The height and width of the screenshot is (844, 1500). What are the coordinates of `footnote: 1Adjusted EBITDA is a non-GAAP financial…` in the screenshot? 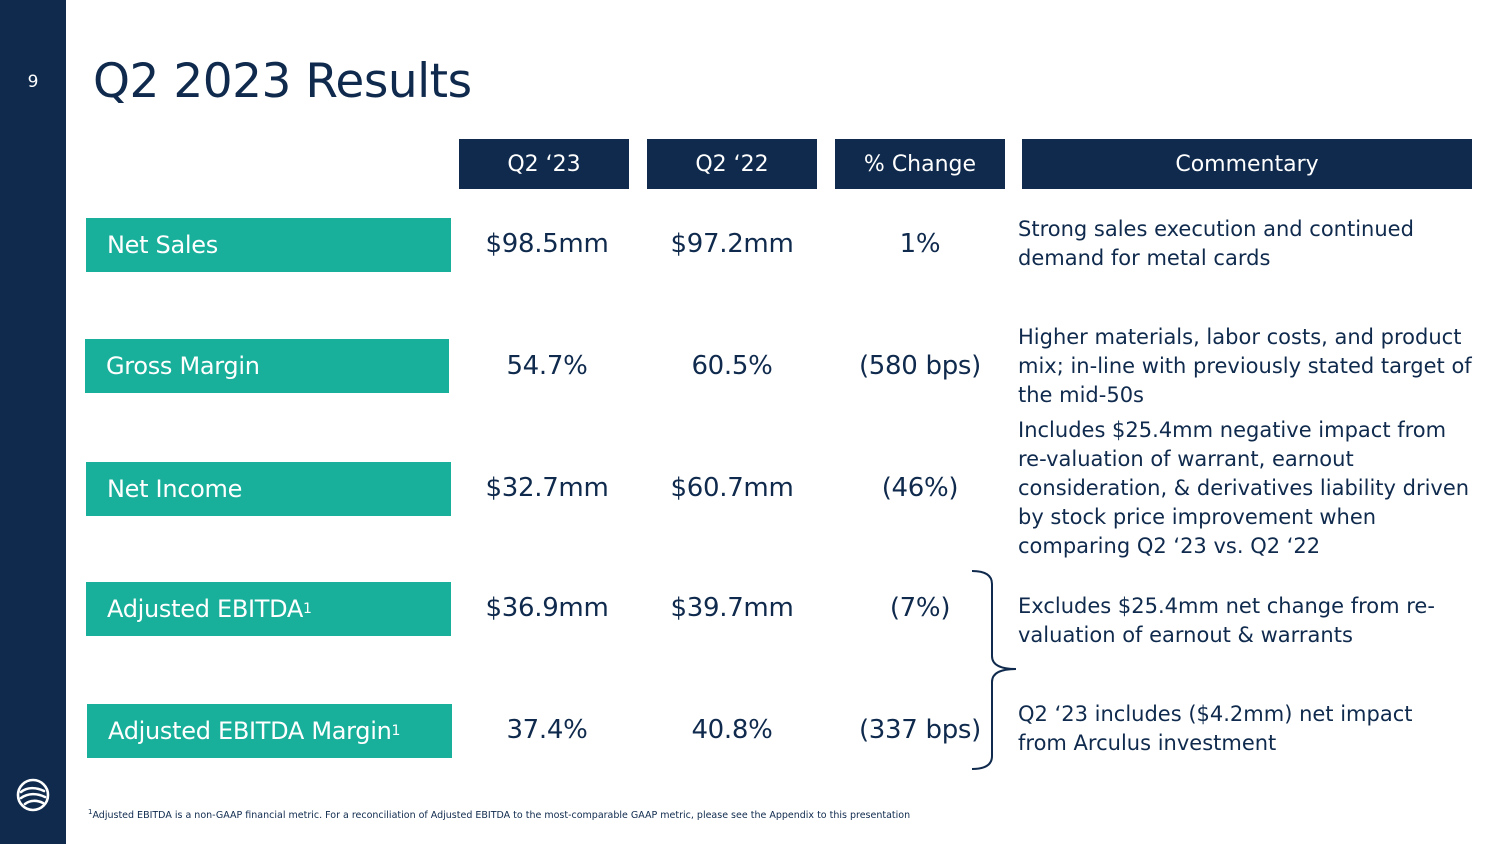 It's located at (499, 814).